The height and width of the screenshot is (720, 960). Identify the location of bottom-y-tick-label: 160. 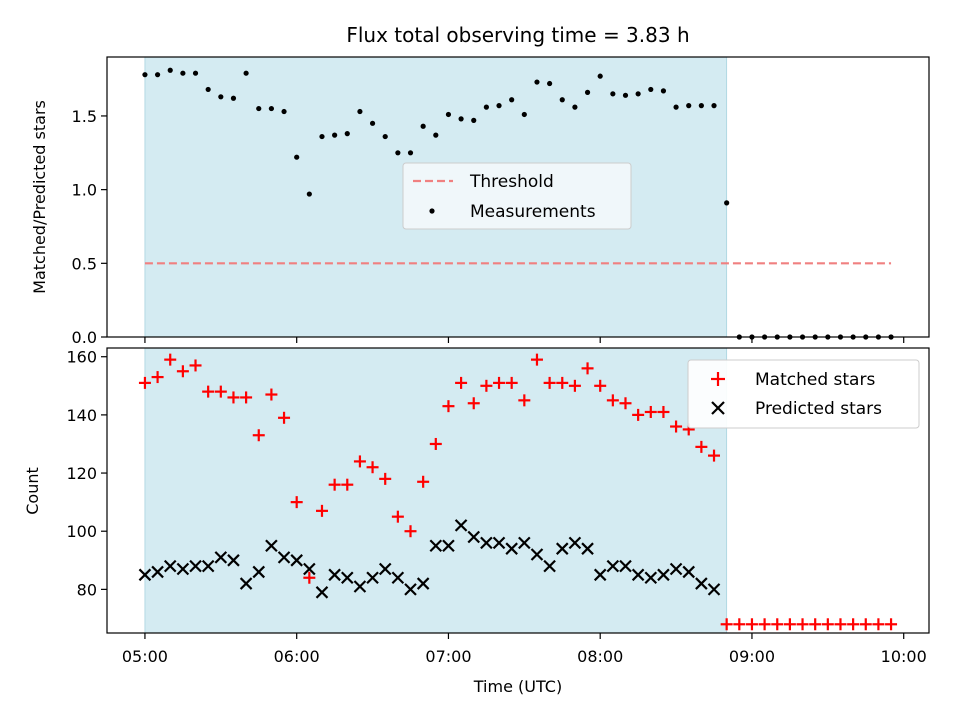
(81, 357).